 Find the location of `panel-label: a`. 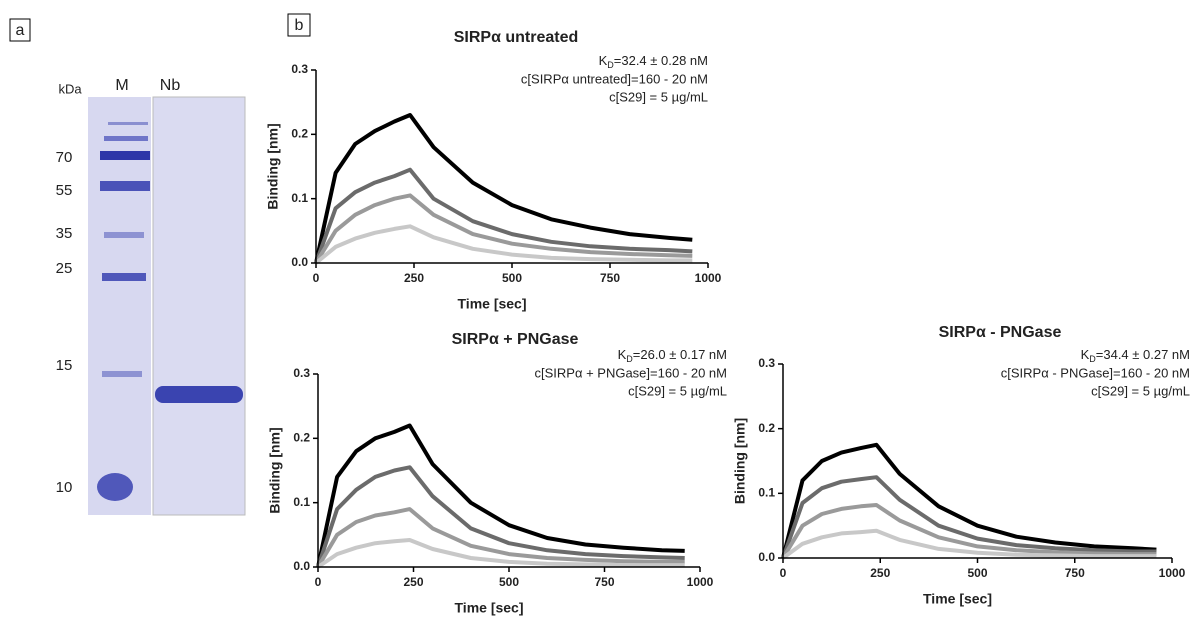

panel-label: a is located at coordinates (20, 30).